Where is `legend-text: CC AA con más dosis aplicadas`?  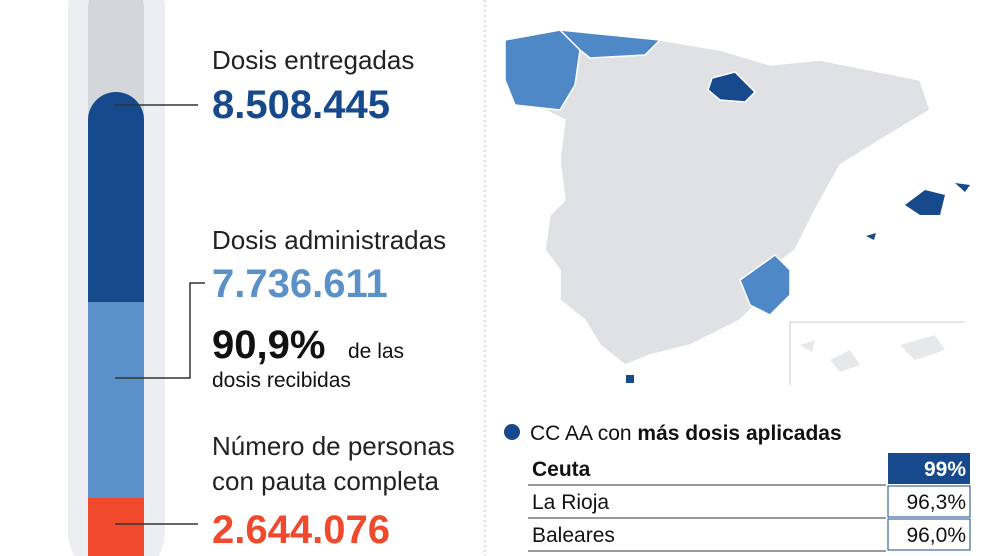
legend-text: CC AA con más dosis aplicadas is located at coordinates (686, 433).